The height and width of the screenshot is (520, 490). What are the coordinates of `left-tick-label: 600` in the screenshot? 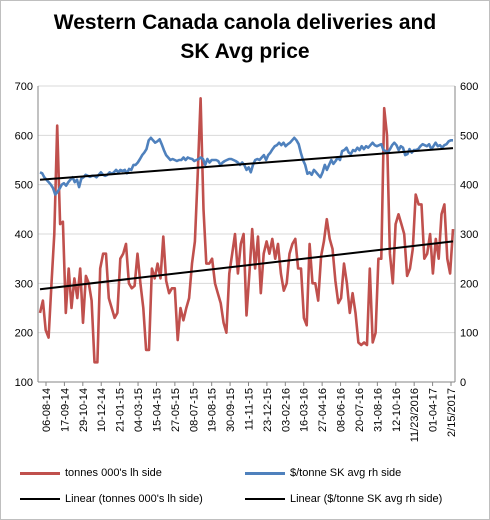 It's located at (24, 136).